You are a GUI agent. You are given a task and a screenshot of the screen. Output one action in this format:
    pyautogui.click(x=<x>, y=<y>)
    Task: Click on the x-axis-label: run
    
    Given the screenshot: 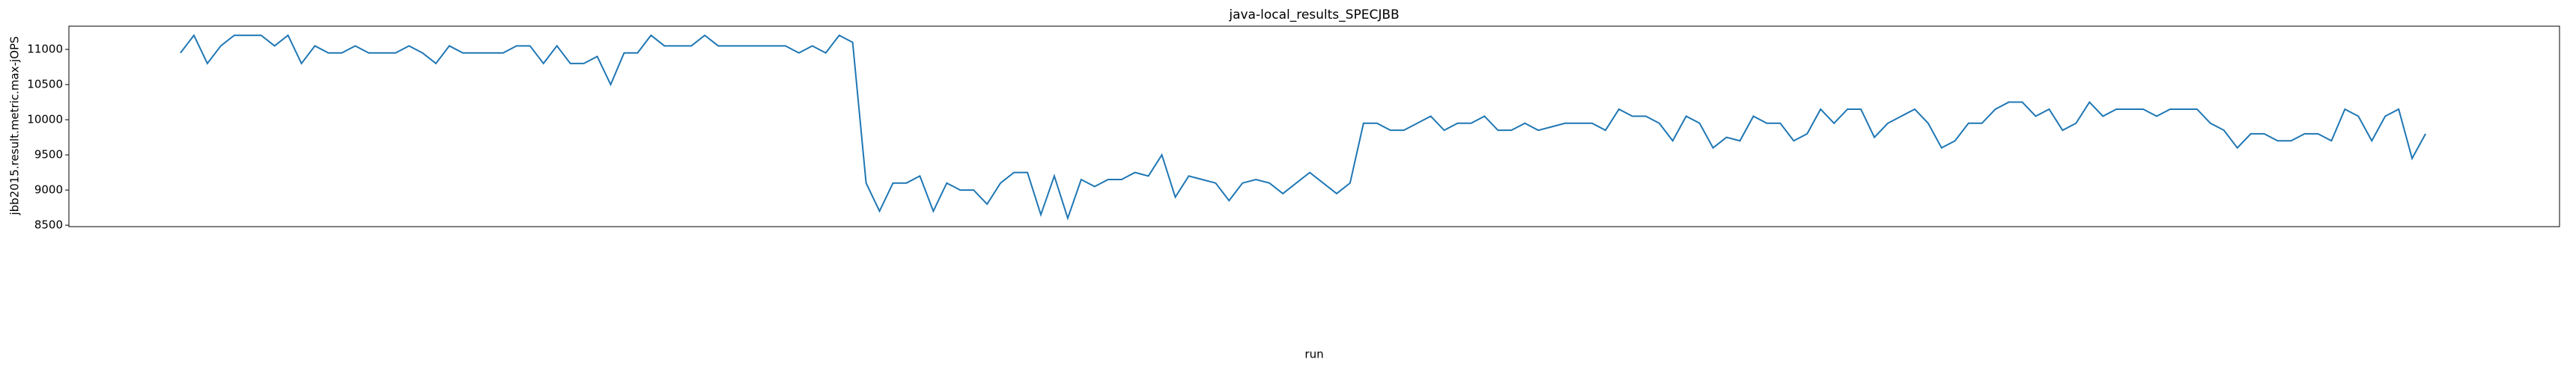 What is the action you would take?
    pyautogui.click(x=1313, y=354)
    